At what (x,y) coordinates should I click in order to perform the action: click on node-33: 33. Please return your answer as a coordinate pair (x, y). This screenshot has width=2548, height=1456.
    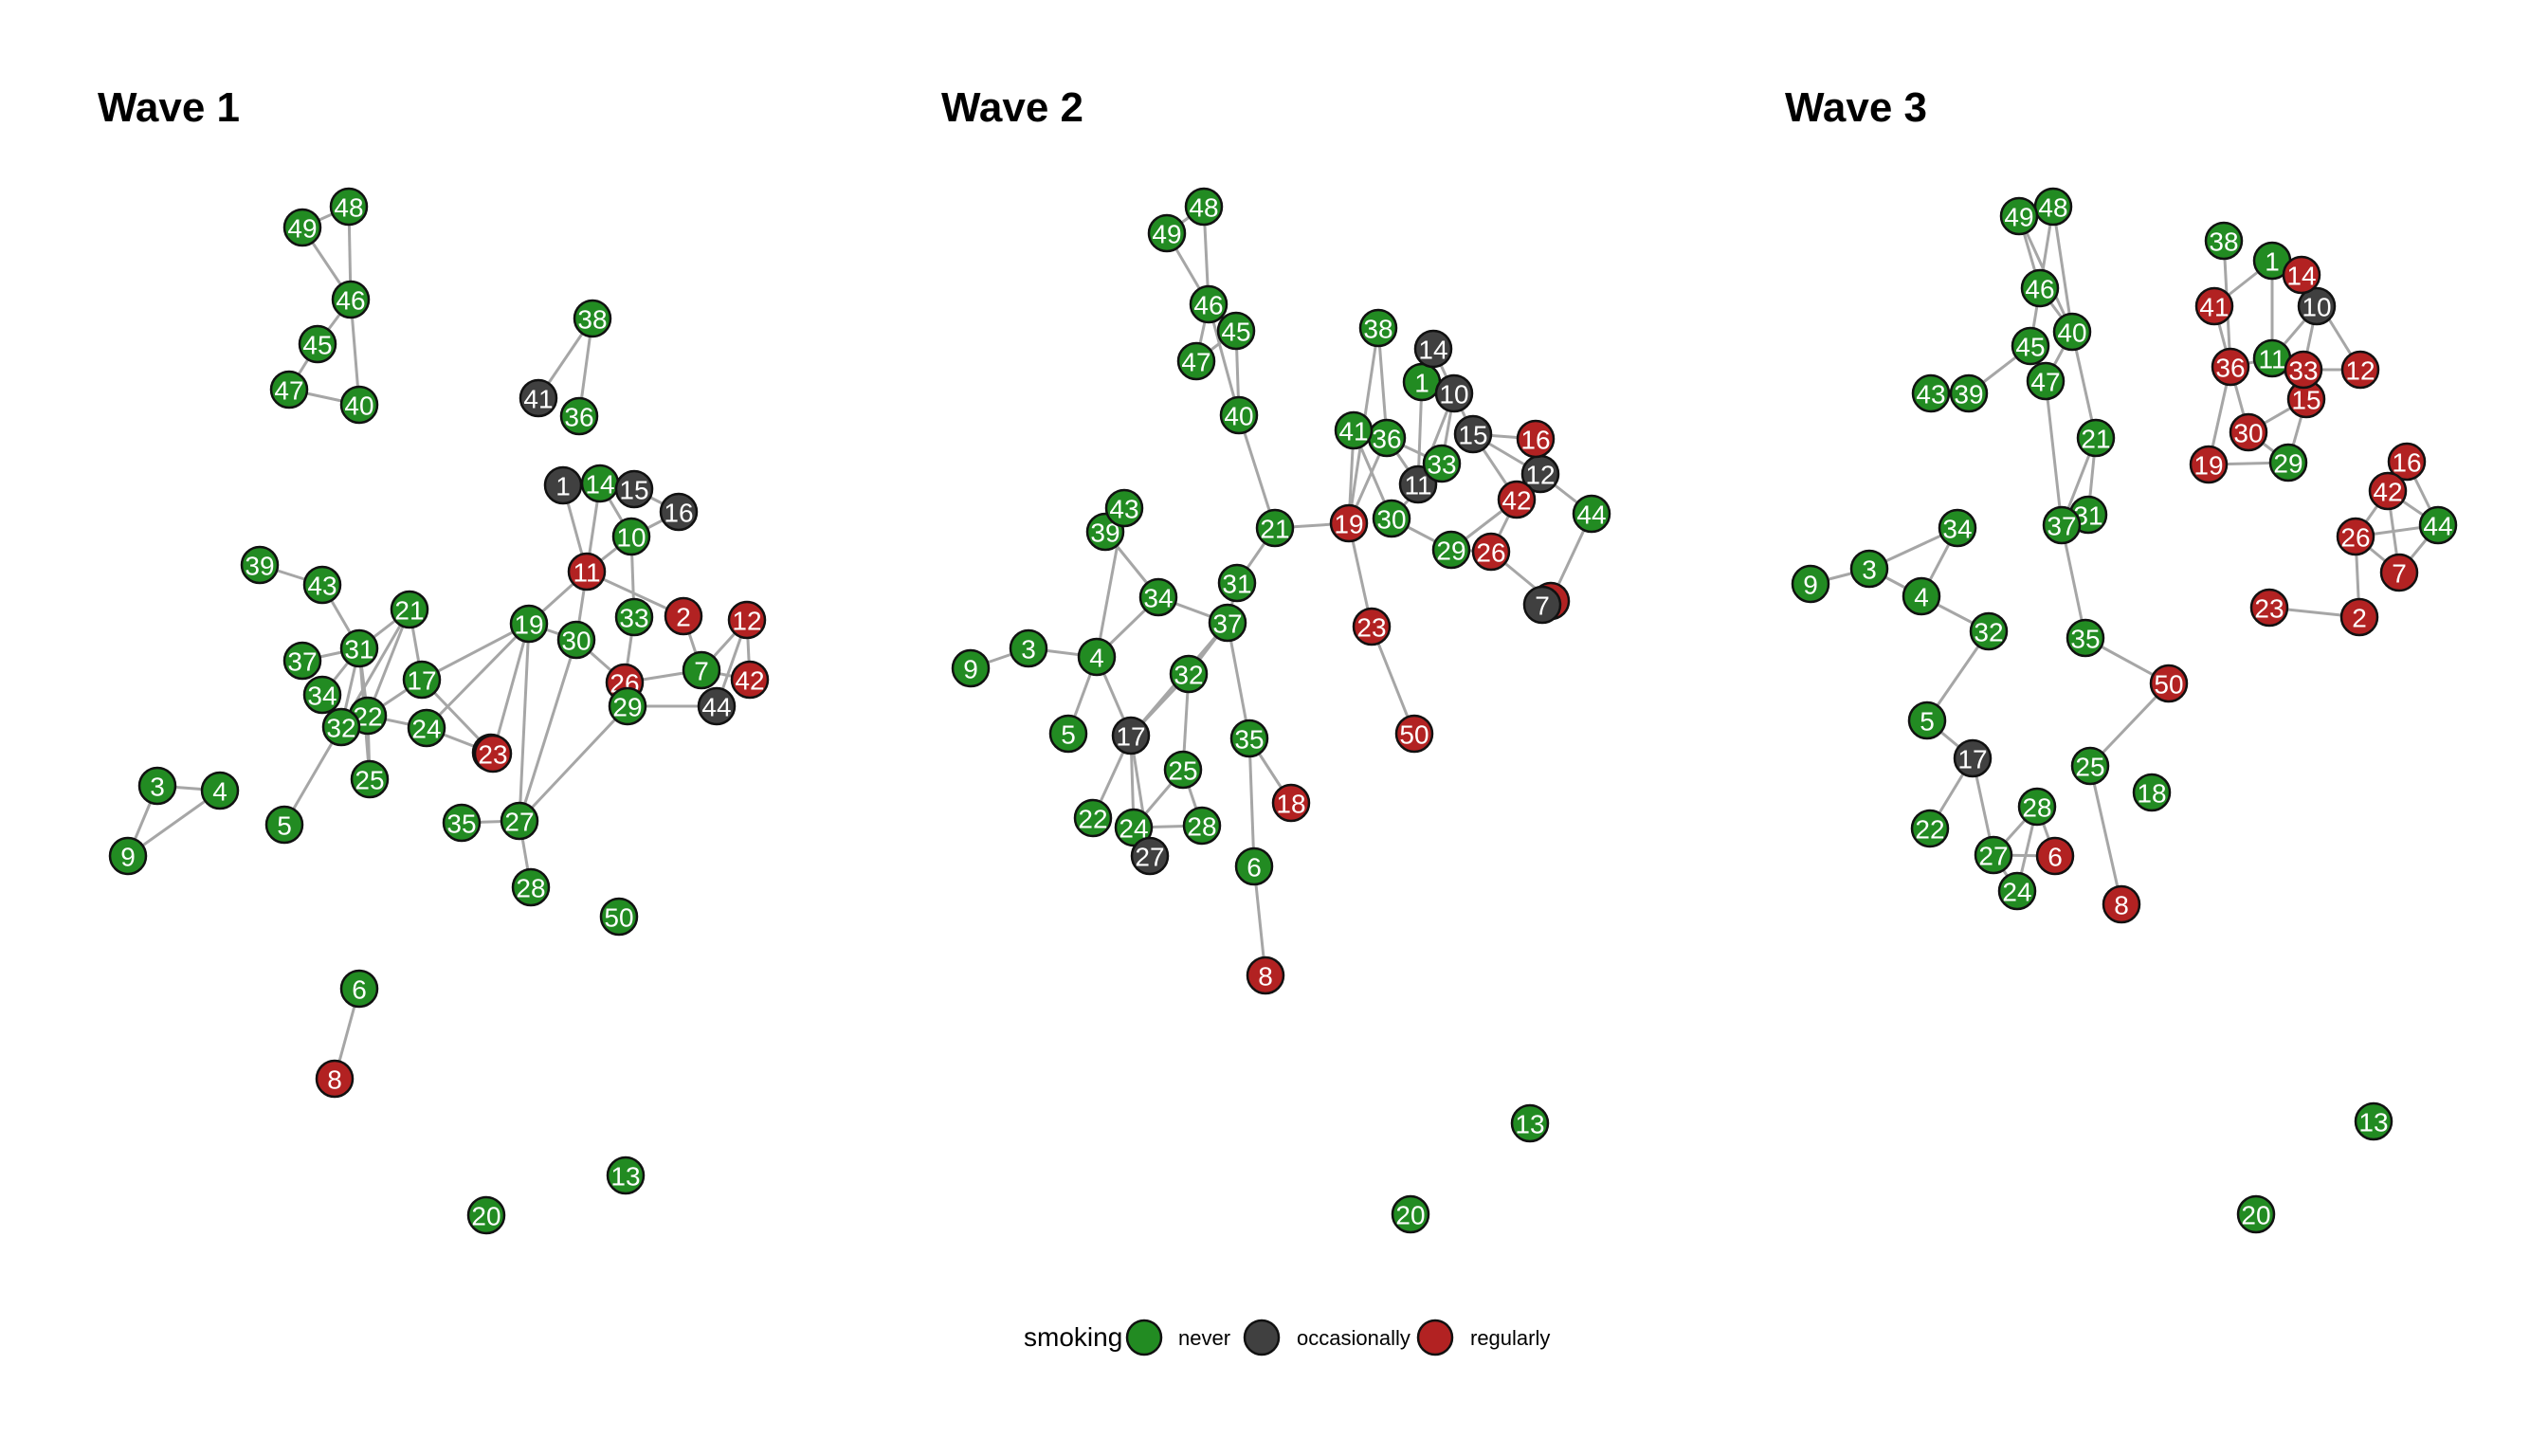
    Looking at the image, I should click on (634, 617).